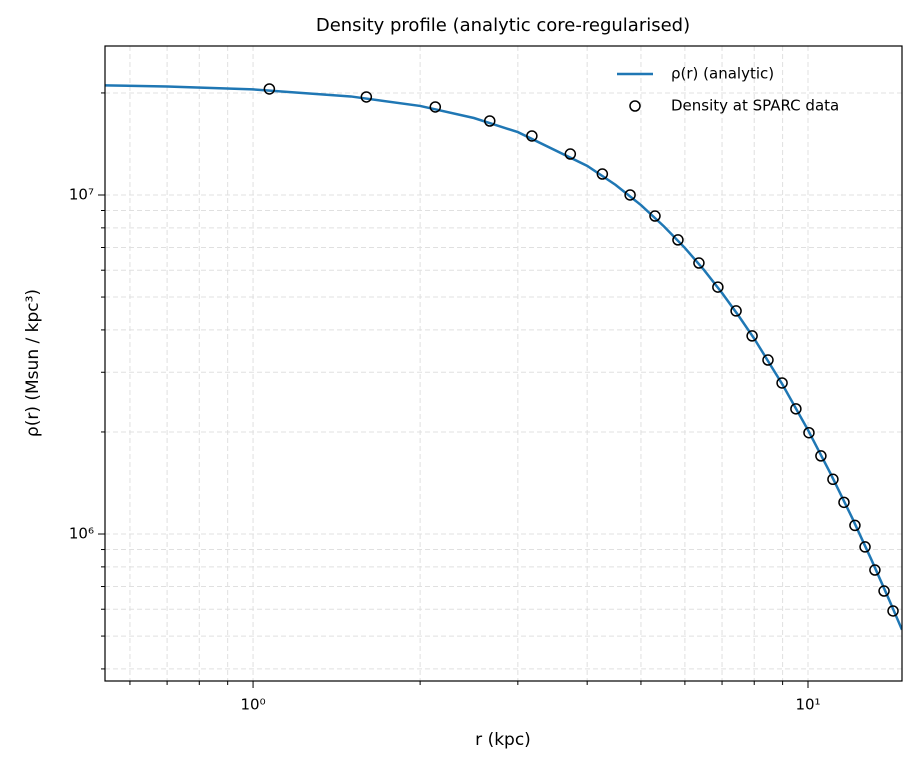 This screenshot has width=917, height=767. What do you see at coordinates (81, 194) in the screenshot?
I see `y-tick-label: 10⁷` at bounding box center [81, 194].